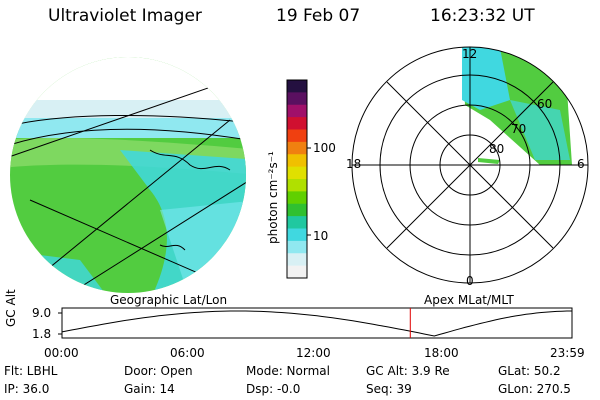 The image size is (600, 400). What do you see at coordinates (482, 16) in the screenshot?
I see `time-label: 16:23:32 UT` at bounding box center [482, 16].